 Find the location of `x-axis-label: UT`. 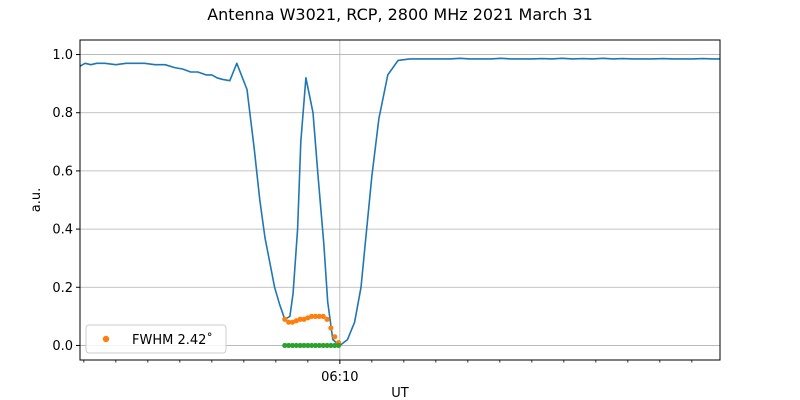

x-axis-label: UT is located at coordinates (400, 393).